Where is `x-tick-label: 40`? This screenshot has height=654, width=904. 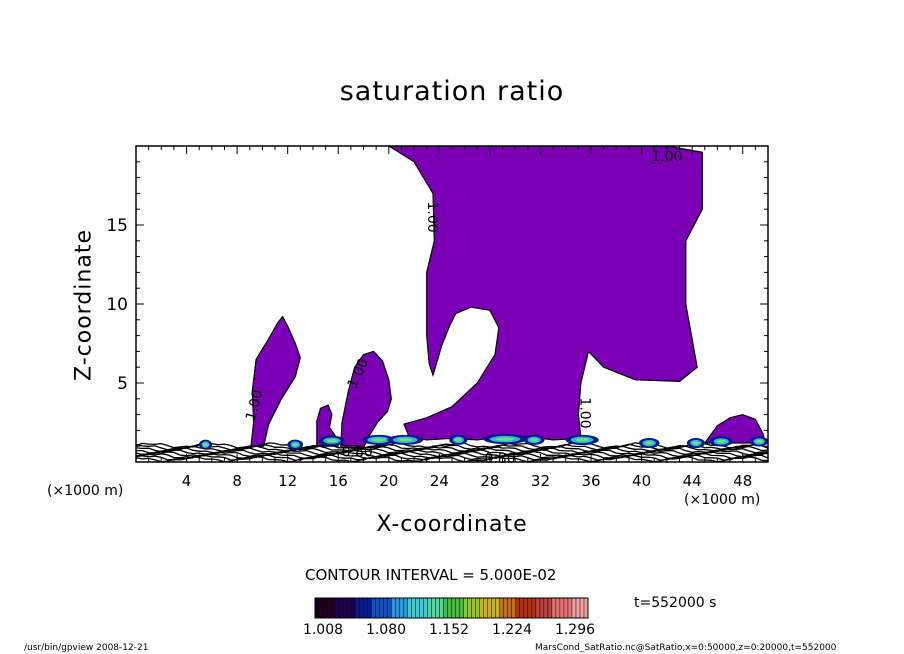
x-tick-label: 40 is located at coordinates (641, 481).